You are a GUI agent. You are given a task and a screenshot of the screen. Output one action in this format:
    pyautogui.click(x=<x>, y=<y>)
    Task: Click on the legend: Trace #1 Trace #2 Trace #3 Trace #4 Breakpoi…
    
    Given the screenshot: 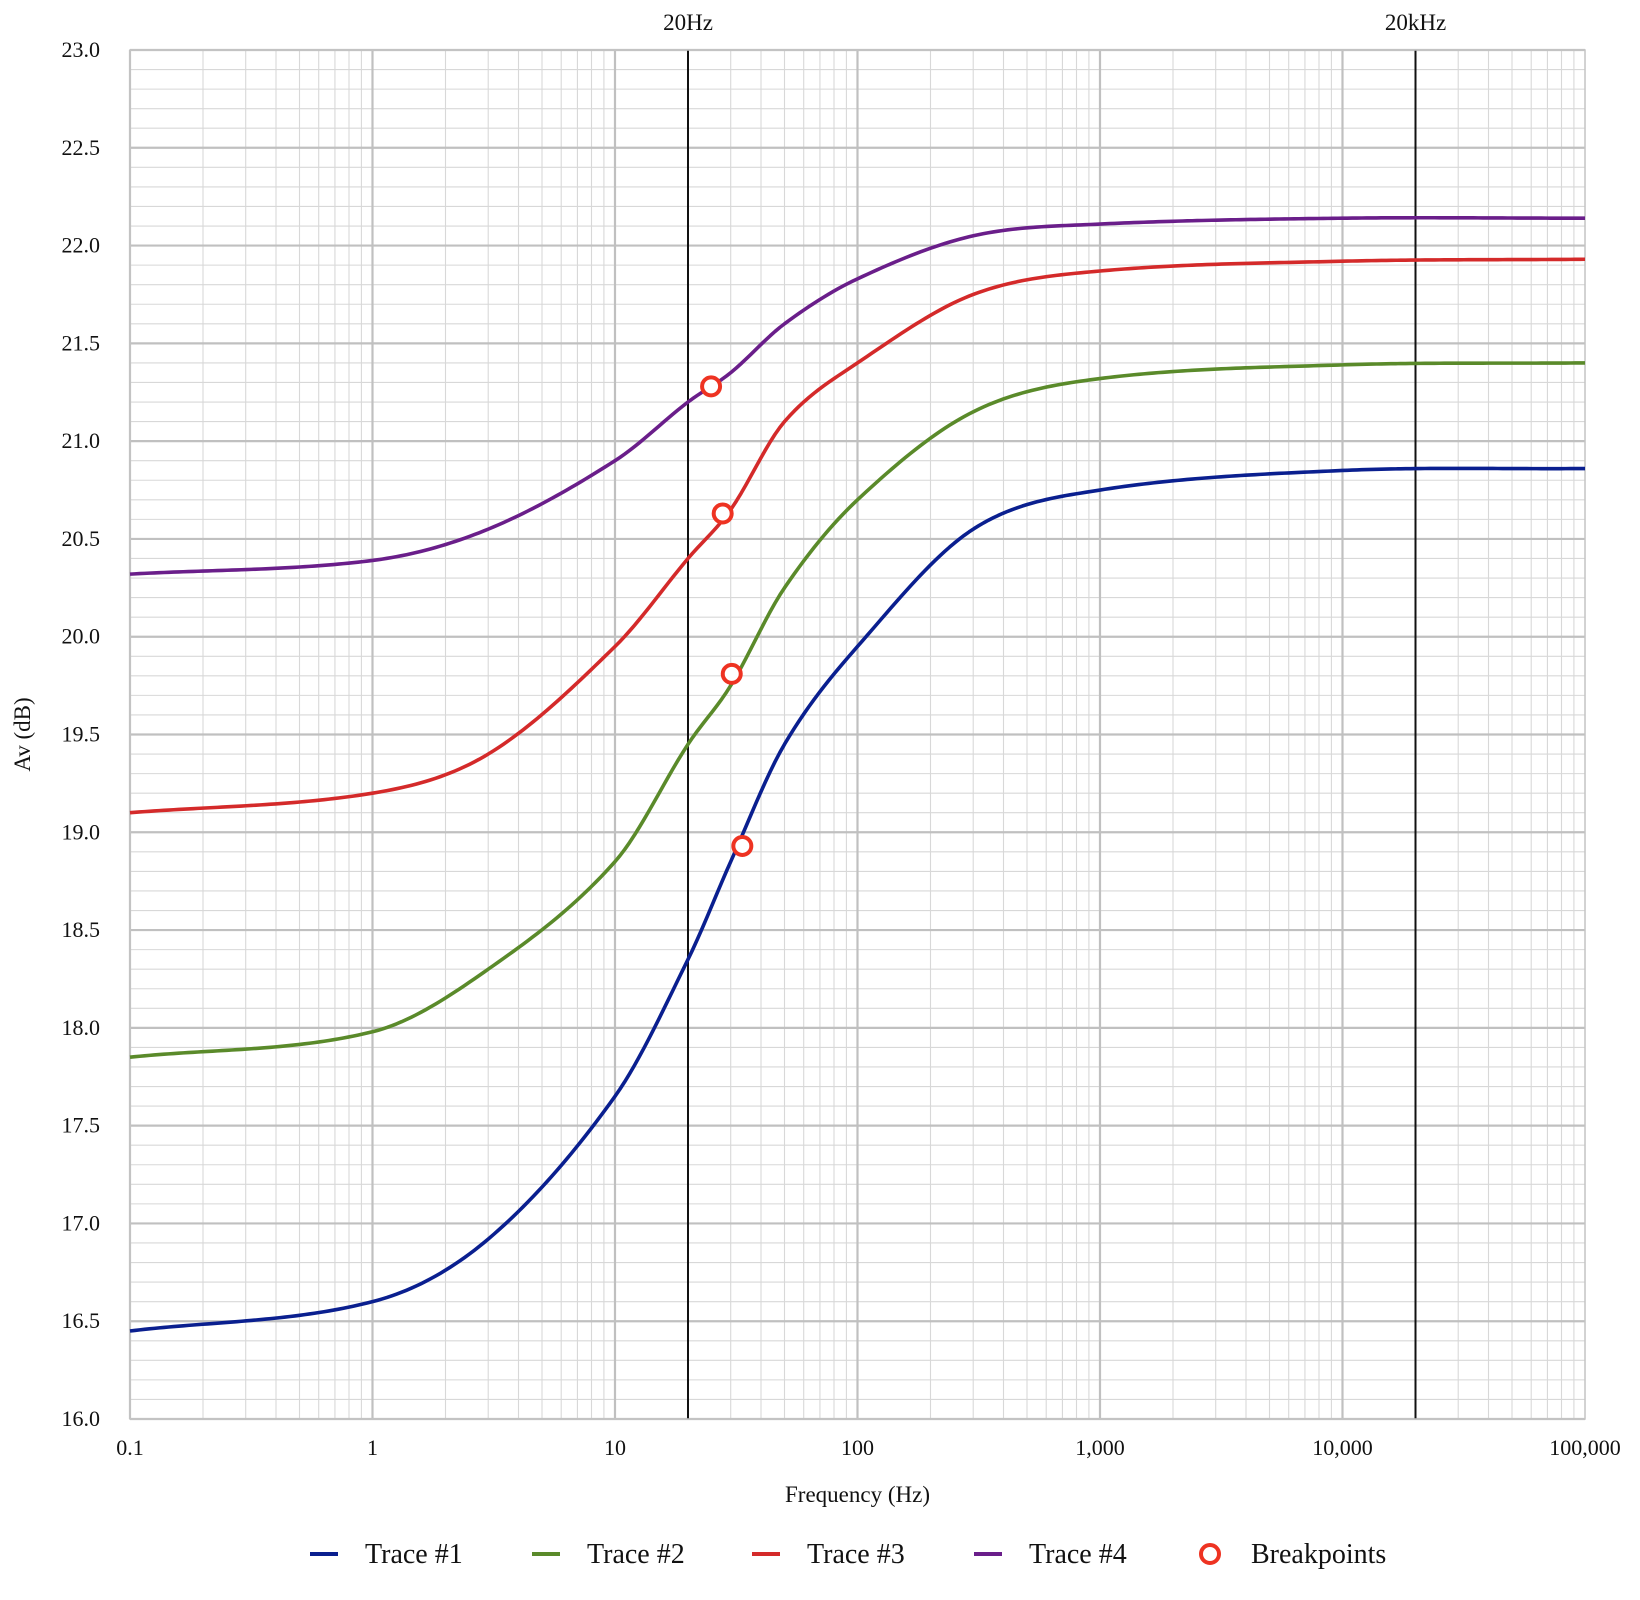 What is the action you would take?
    pyautogui.click(x=848, y=1554)
    